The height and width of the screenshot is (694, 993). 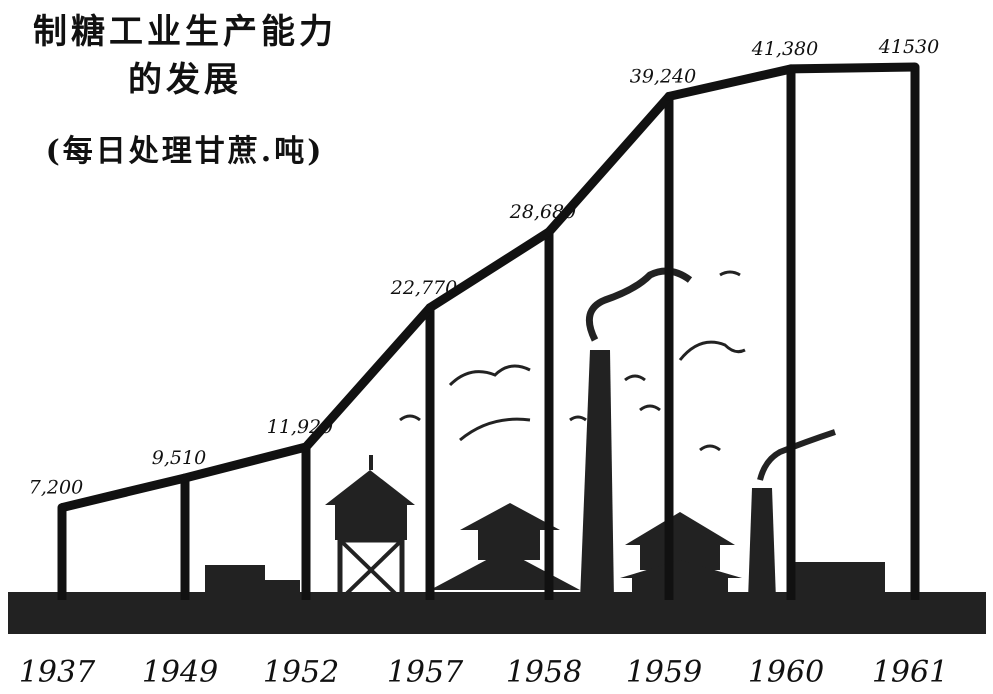 I want to click on data-point-1960, so click(x=791, y=69).